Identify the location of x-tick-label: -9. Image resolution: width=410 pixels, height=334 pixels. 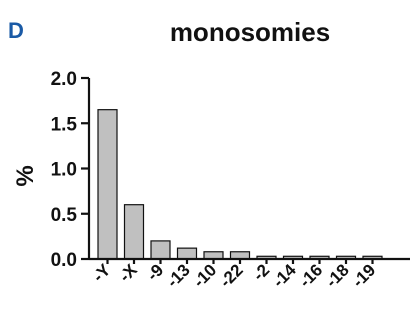
(155, 272).